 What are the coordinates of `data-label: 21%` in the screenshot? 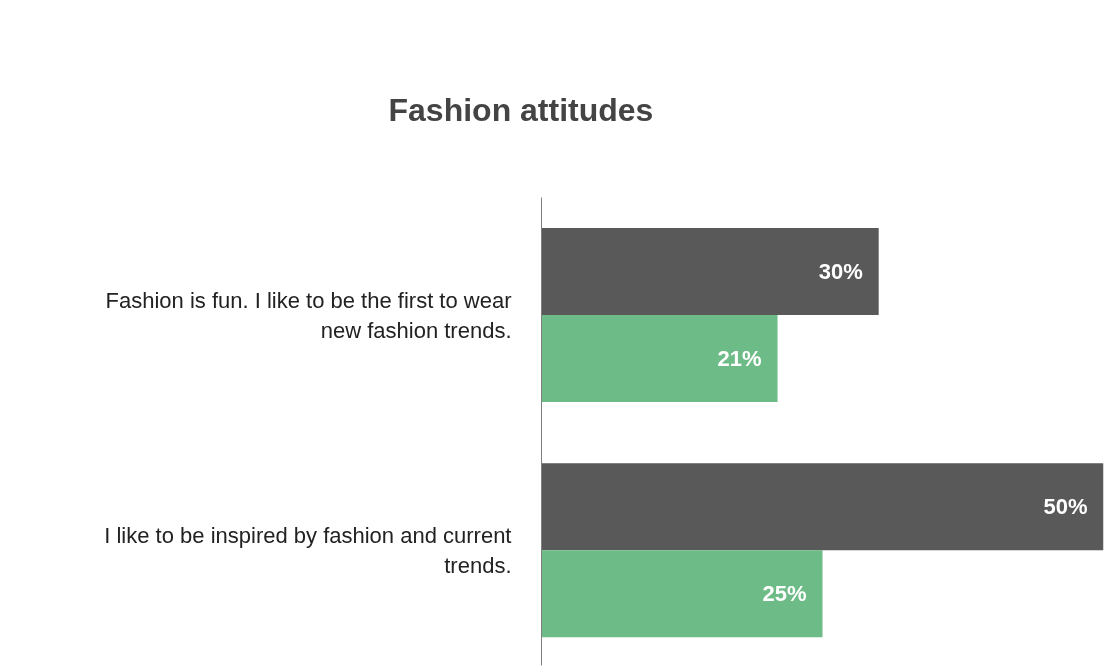 It's located at (739, 359).